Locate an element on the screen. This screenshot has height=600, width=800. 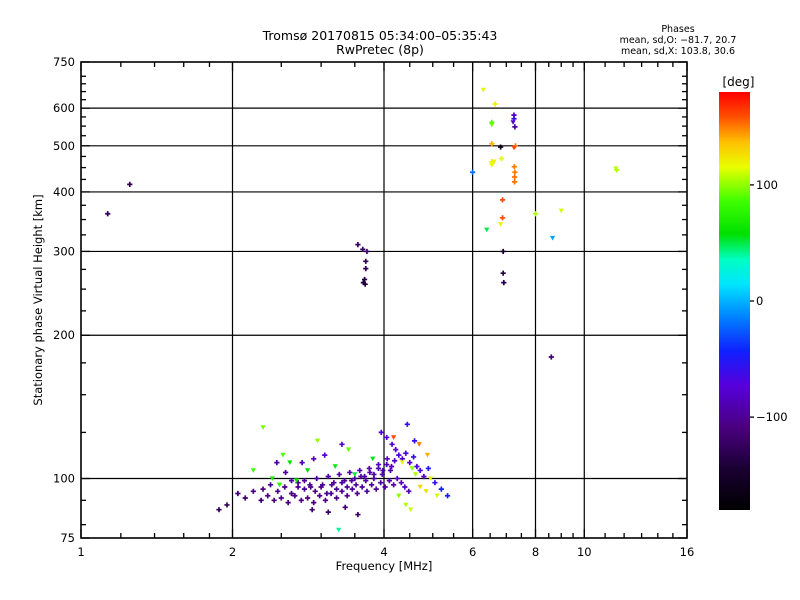
stats-heading: Phases is located at coordinates (677, 29).